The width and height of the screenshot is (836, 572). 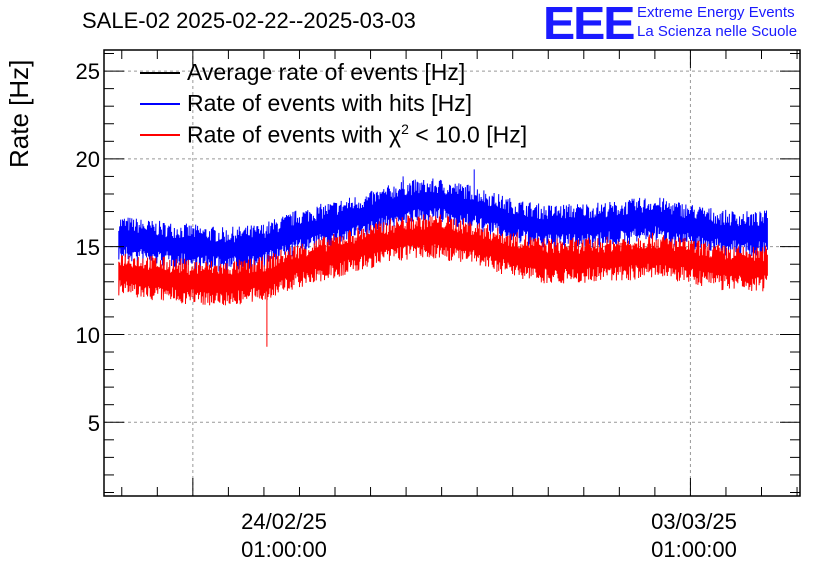 I want to click on legend-label-chi2-main: Rate of events with χ, so click(x=294, y=134).